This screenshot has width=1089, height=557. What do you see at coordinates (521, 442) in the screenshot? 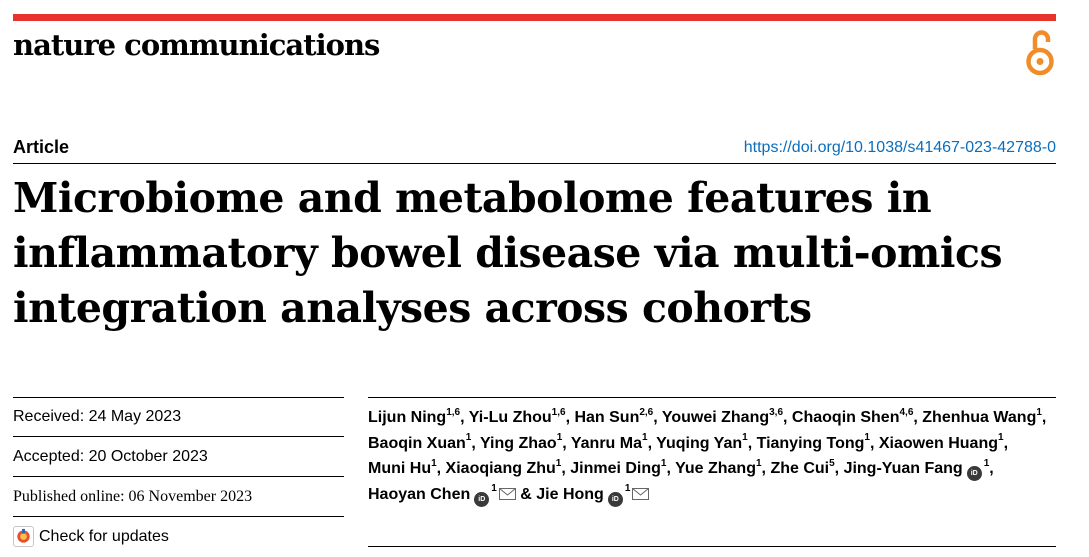
I see `author-name: Ying Zhao1` at bounding box center [521, 442].